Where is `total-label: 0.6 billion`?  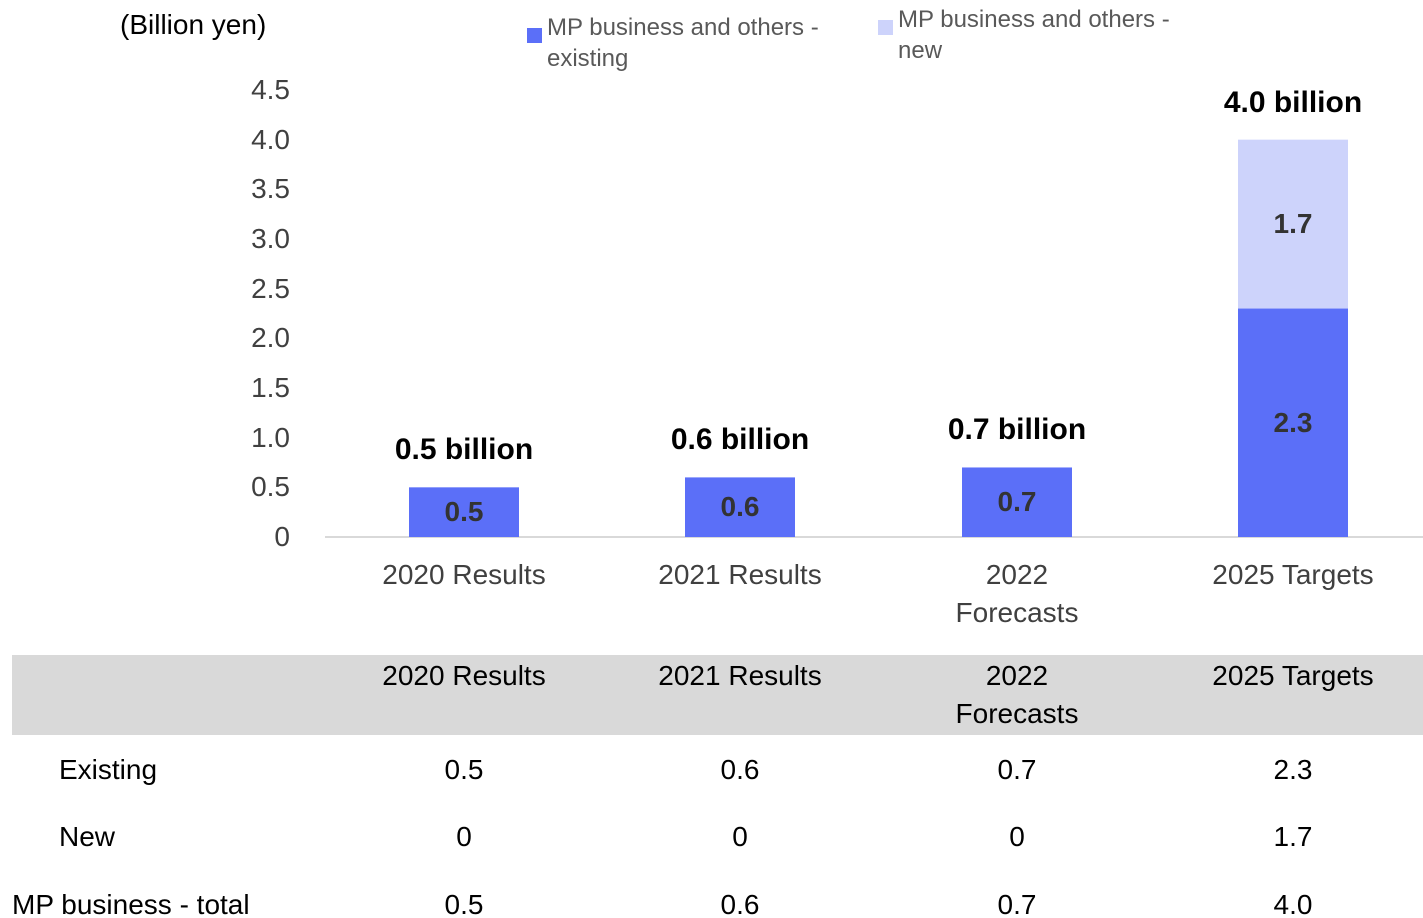 total-label: 0.6 billion is located at coordinates (740, 440).